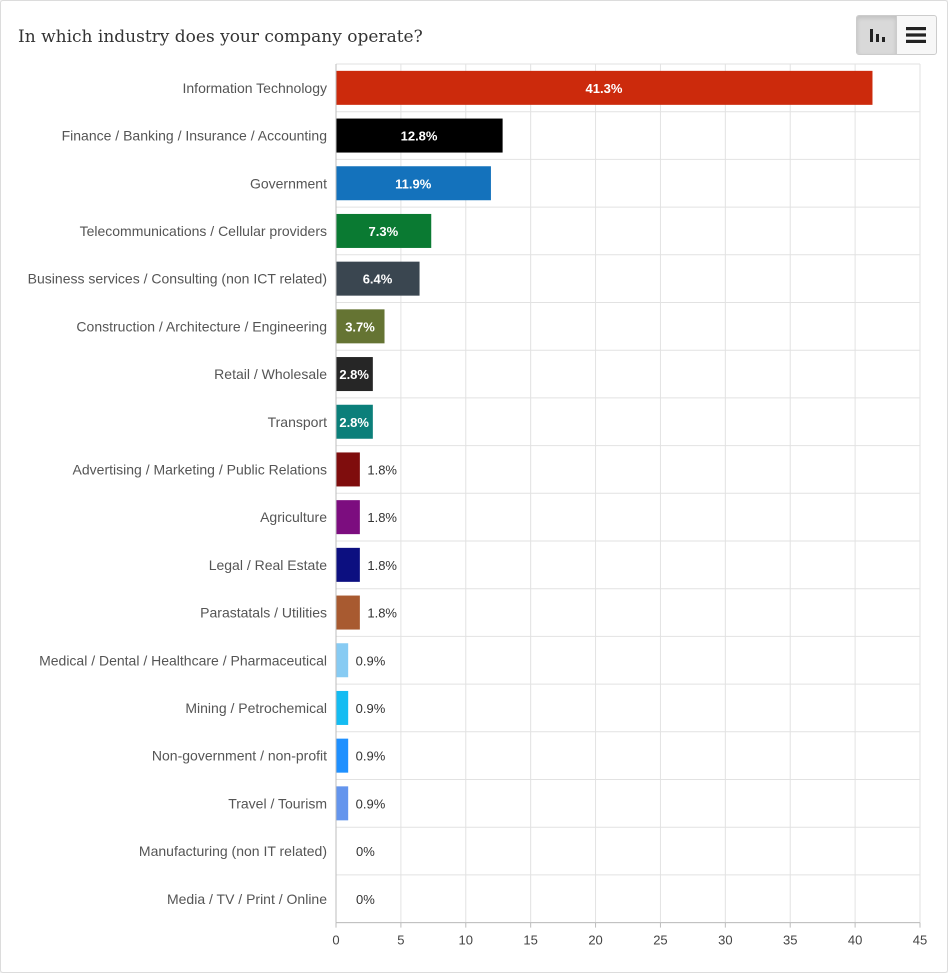 The image size is (948, 973). Describe the element at coordinates (595, 940) in the screenshot. I see `x-tick-label: 20` at that location.